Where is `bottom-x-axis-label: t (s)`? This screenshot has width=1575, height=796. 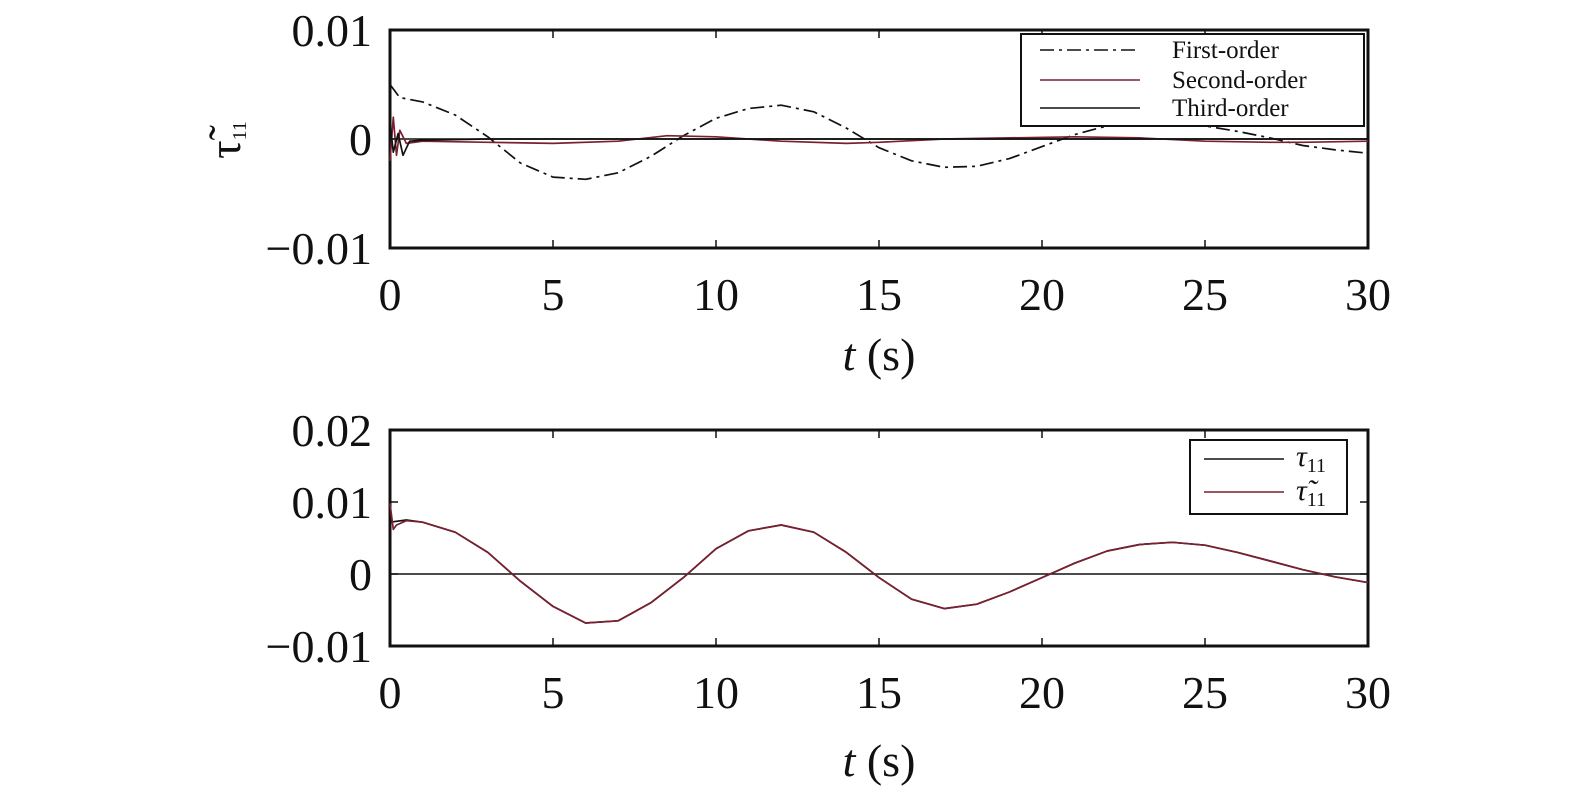
bottom-x-axis-label: t (s) is located at coordinates (879, 760).